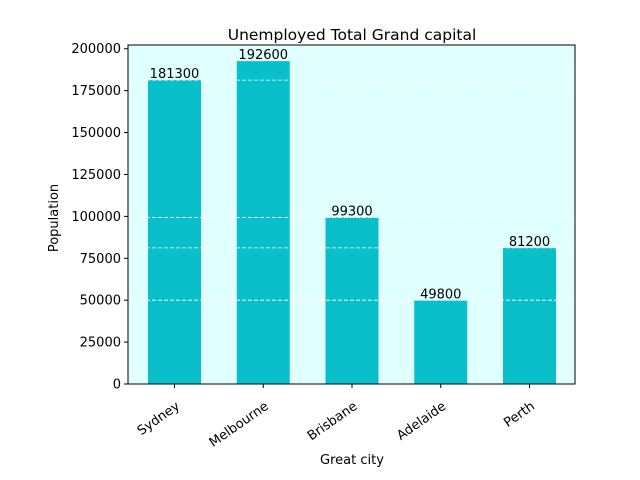  I want to click on x-axis: Sydney Melbourne Brisbane Adelaide Perth, so click(336, 417).